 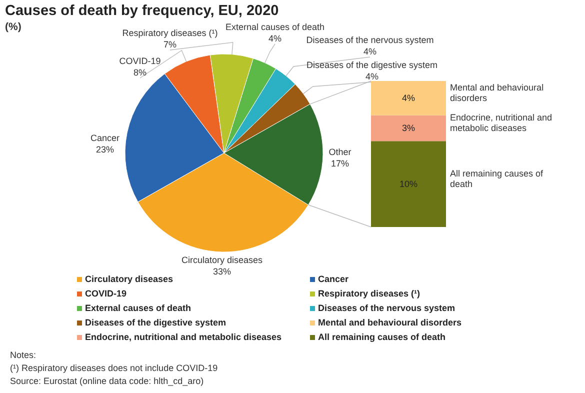 I want to click on legend-label: Endocrine, nutritional and metabolic diseases, so click(x=183, y=337).